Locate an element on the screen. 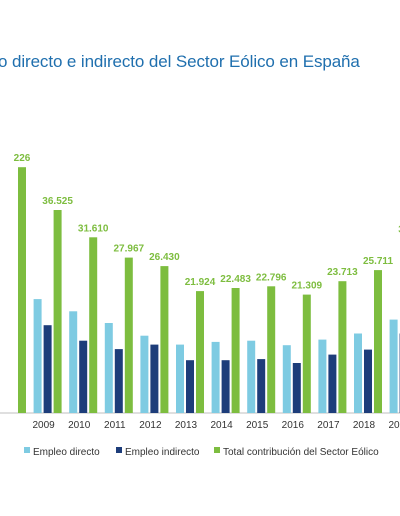  data-label-2016: 21.309 is located at coordinates (307, 286).